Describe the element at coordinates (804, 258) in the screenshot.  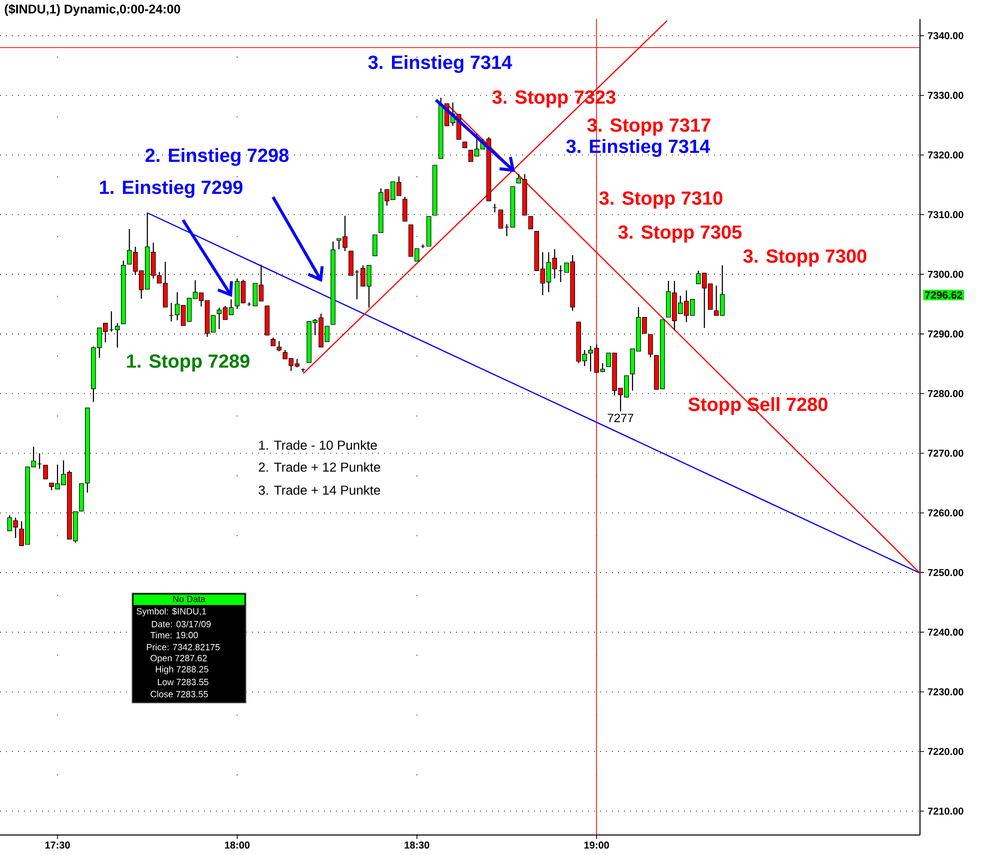
I see `annotation: 3. Stopp 7300` at that location.